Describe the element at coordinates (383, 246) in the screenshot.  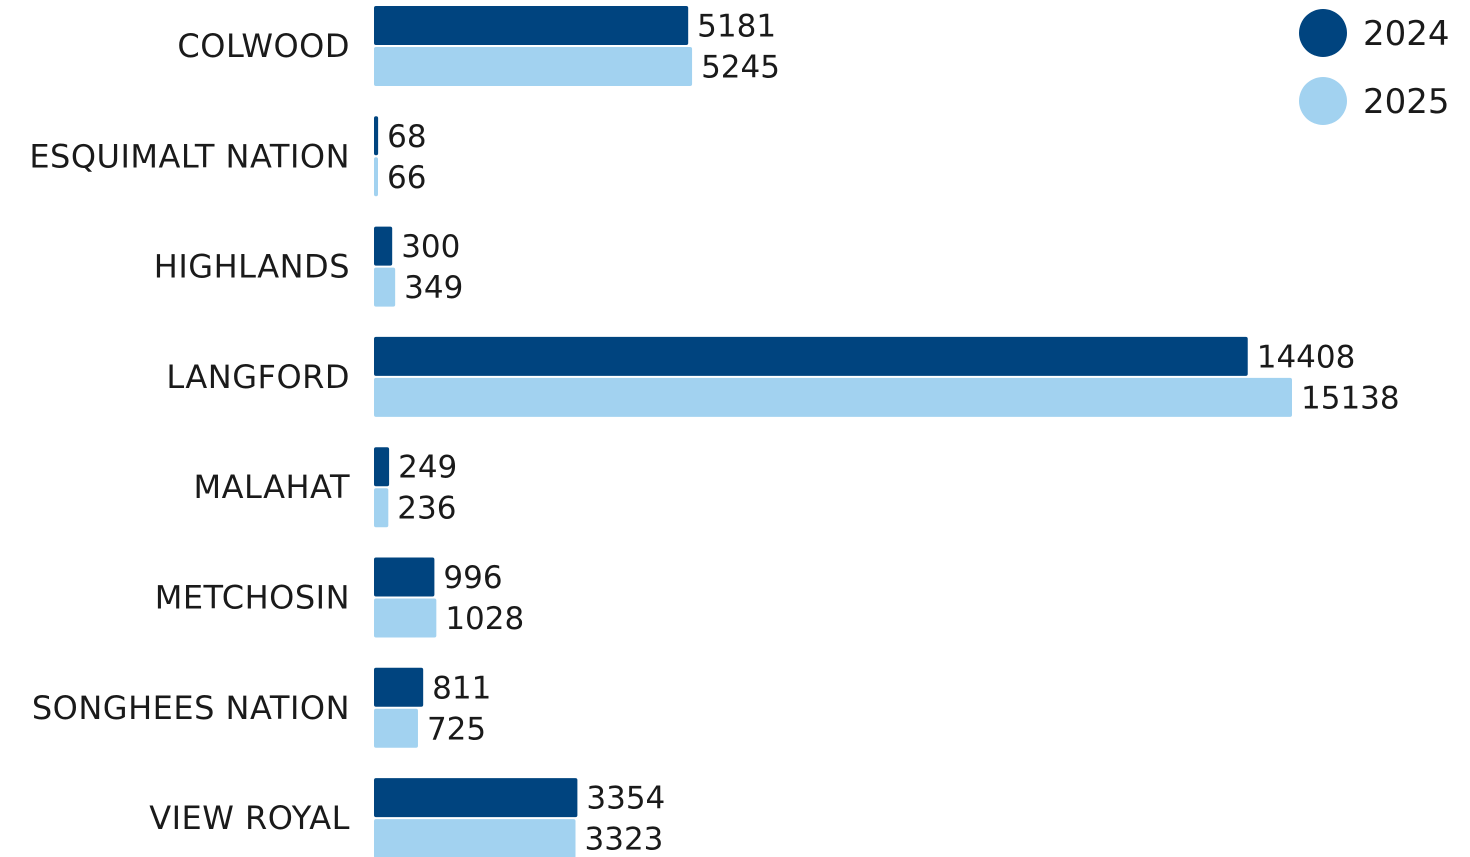
I see `bar-highlands-2024` at that location.